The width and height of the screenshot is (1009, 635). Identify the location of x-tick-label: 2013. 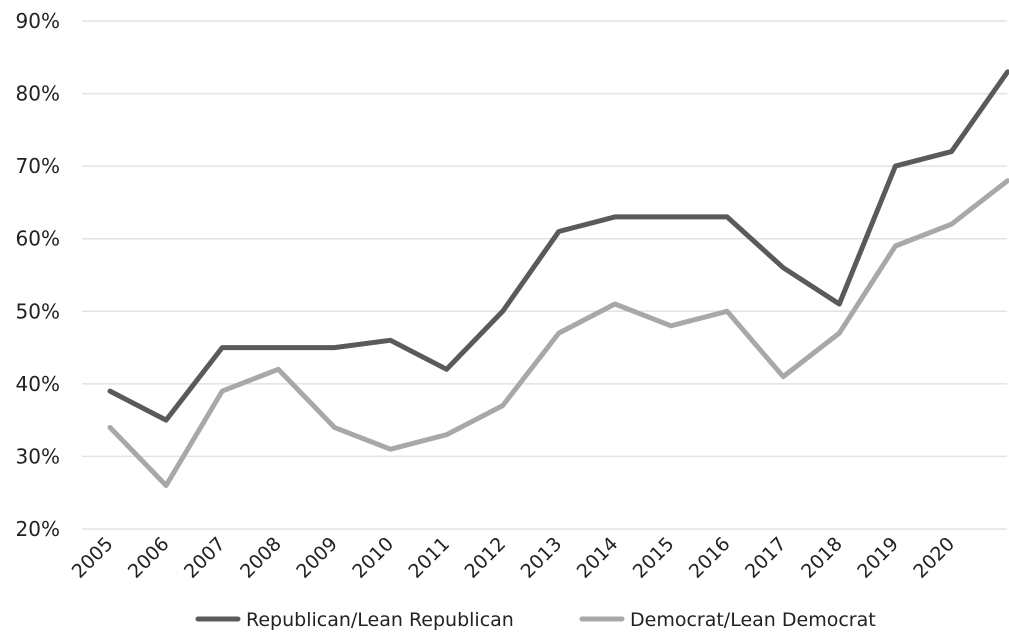
(542, 558).